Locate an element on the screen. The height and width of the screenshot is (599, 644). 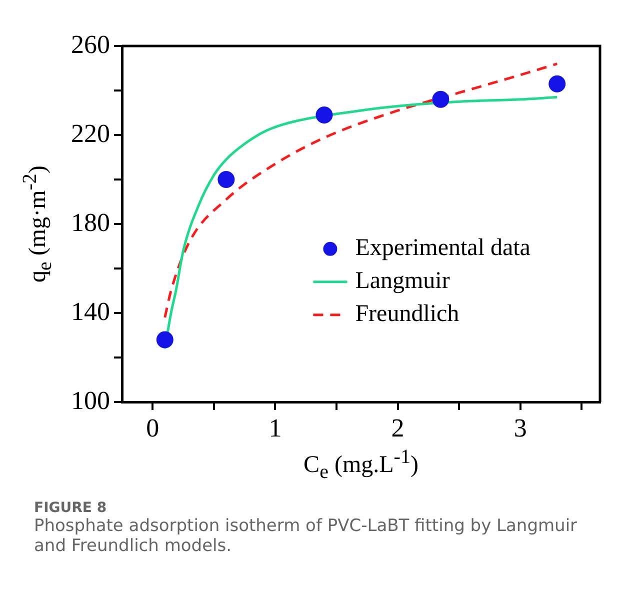
y-tick-label: 180 is located at coordinates (90, 222).